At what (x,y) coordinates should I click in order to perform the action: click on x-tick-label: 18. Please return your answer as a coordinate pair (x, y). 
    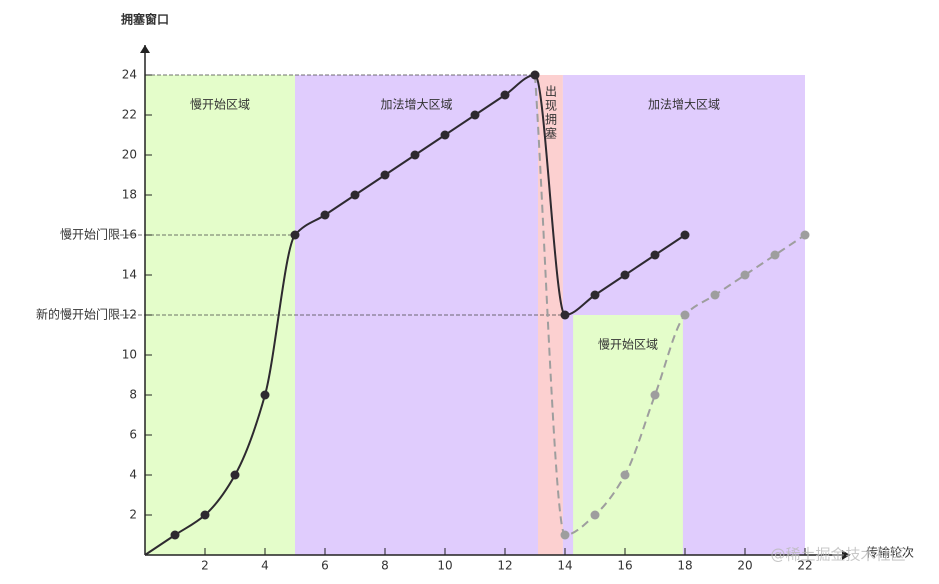
    Looking at the image, I should click on (684, 566).